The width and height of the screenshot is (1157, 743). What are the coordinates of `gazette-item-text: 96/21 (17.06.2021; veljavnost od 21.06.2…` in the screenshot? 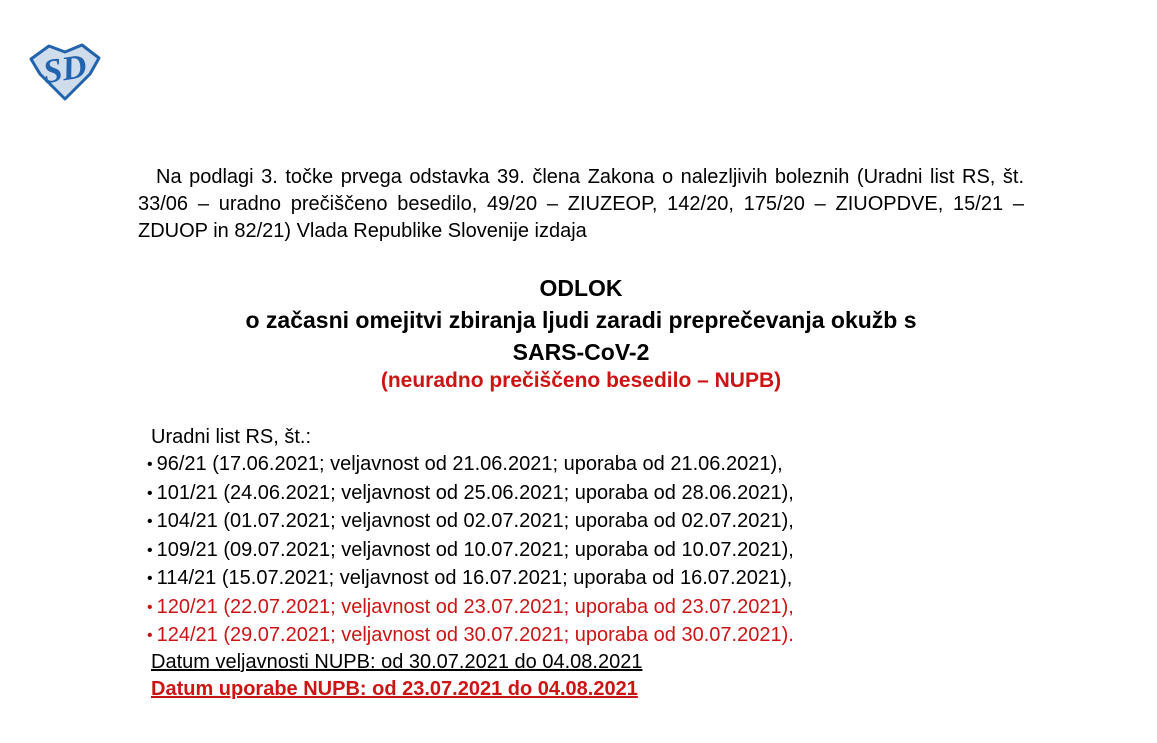 It's located at (469, 464).